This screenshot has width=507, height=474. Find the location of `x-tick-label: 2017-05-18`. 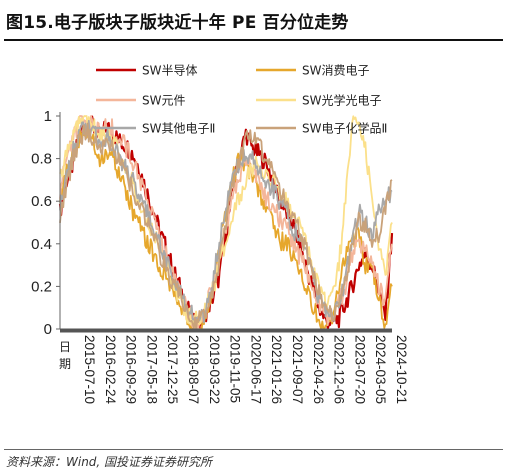

x-tick-label: 2017-05-18 is located at coordinates (151, 369).